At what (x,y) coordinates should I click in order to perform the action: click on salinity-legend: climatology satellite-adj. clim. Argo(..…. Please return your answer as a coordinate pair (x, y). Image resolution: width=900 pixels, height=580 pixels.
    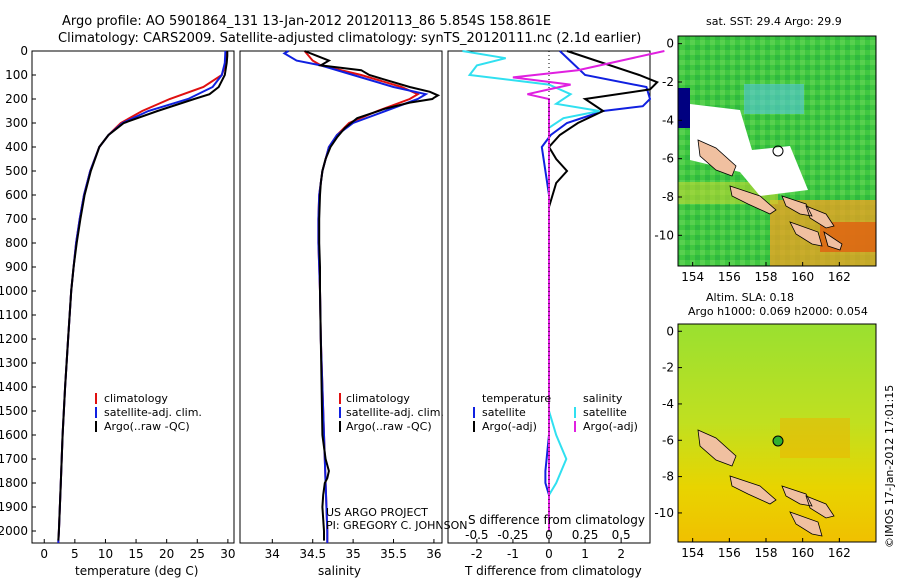
    Looking at the image, I should click on (391, 412).